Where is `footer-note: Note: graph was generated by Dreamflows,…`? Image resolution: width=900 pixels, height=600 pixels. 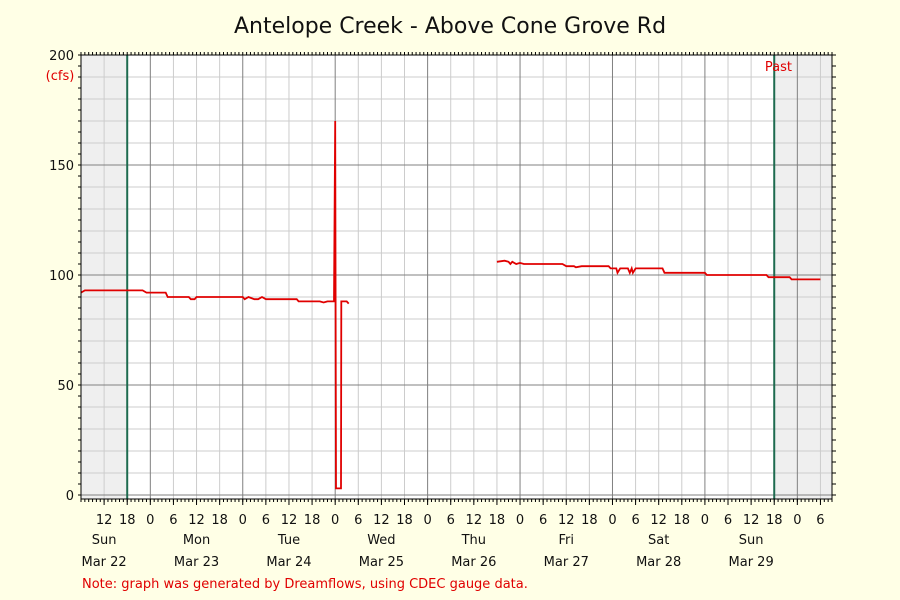
footer-note: Note: graph was generated by Dreamflows,… is located at coordinates (305, 584).